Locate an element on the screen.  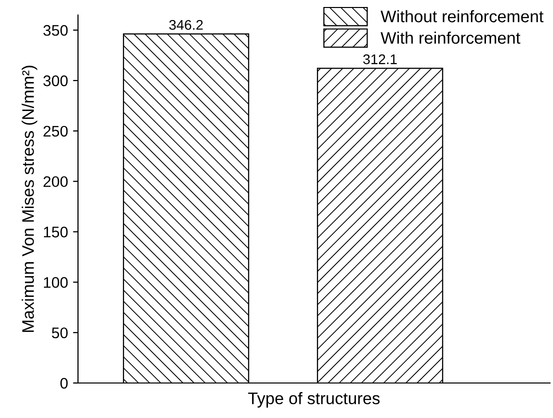
y-tick-label: 200 is located at coordinates (56, 182).